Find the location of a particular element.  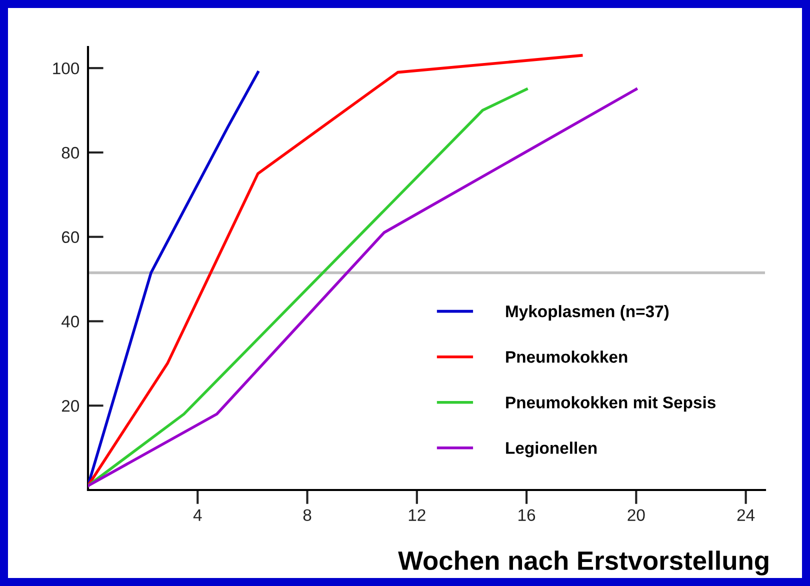

legend-label: Pneumokokken mit Sepsis is located at coordinates (611, 404).